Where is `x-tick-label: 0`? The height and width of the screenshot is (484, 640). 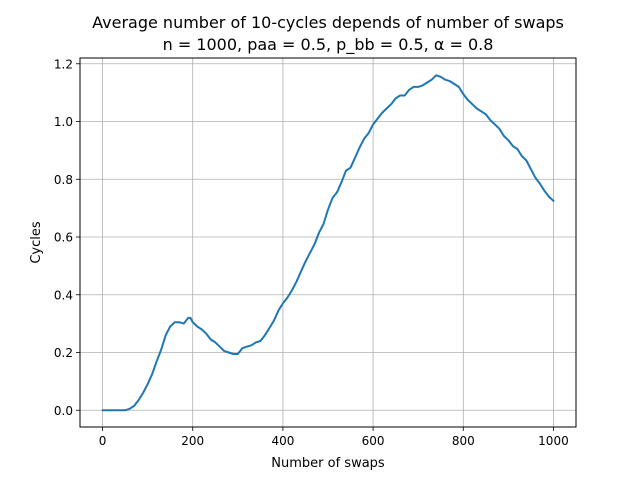
x-tick-label: 0 is located at coordinates (103, 441).